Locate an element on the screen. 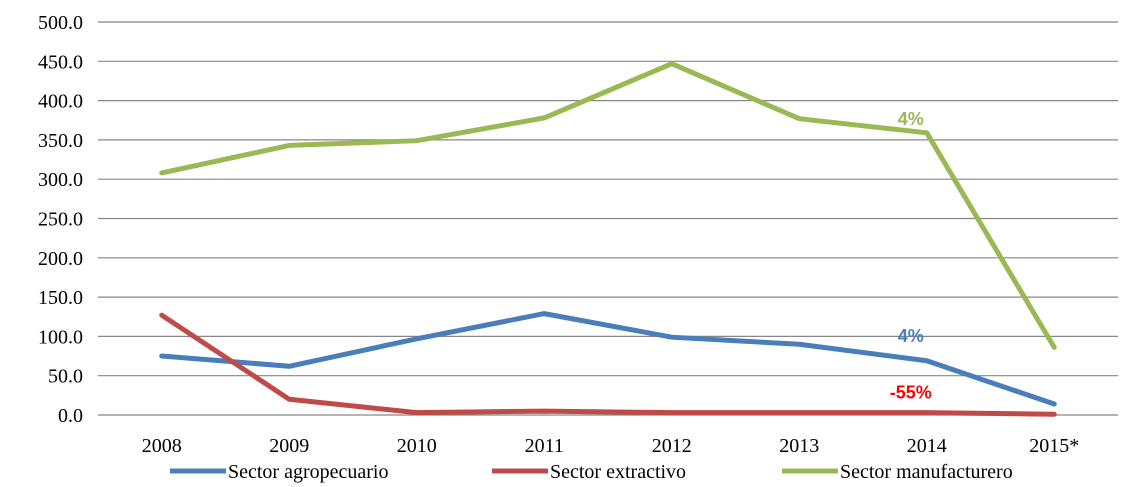 The width and height of the screenshot is (1135, 487). x-tick-label: 2013 is located at coordinates (799, 446).